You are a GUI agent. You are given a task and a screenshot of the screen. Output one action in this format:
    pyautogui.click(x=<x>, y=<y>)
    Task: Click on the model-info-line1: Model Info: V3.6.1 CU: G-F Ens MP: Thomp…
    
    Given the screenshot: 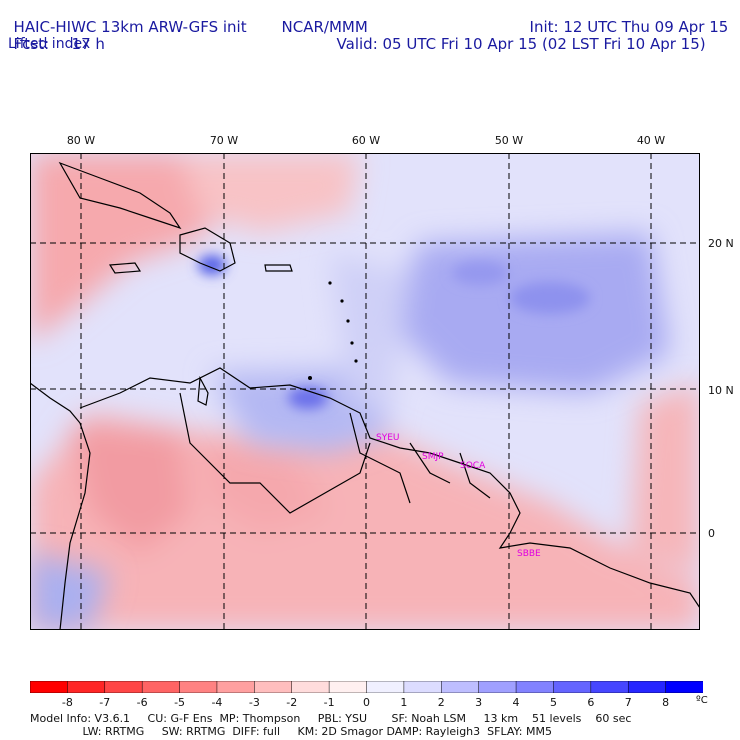 What is the action you would take?
    pyautogui.click(x=331, y=718)
    